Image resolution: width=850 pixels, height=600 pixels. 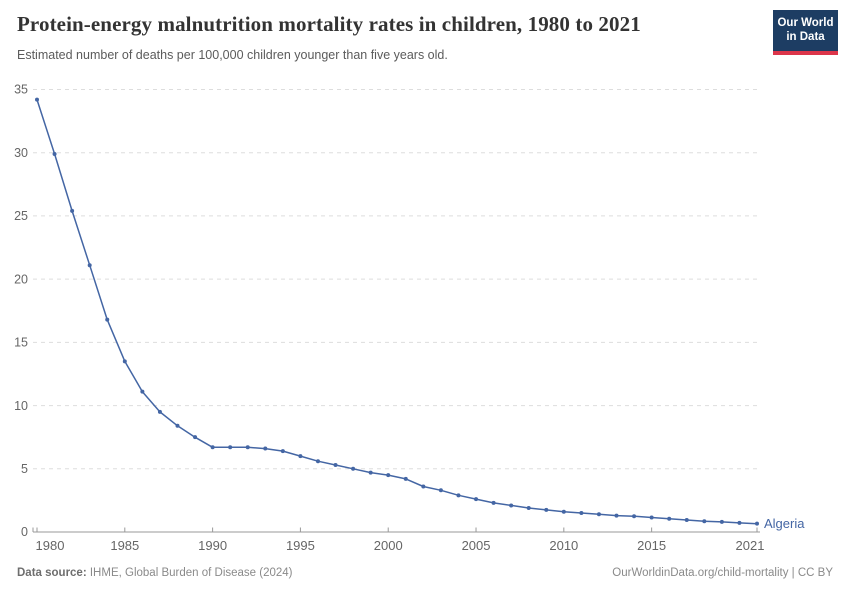 What do you see at coordinates (72, 210) in the screenshot?
I see `data-point-algeria-1982` at bounding box center [72, 210].